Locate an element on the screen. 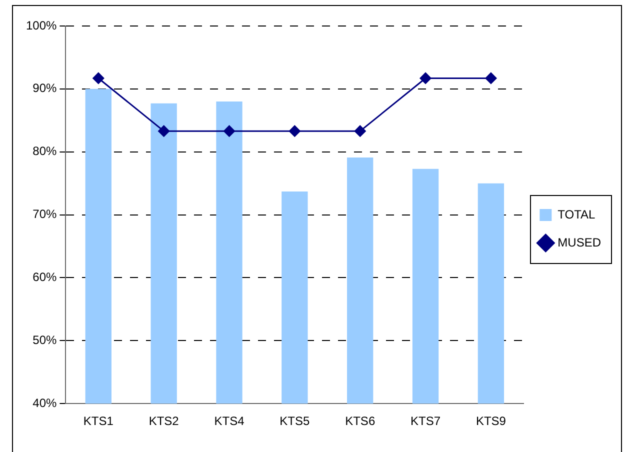 This screenshot has width=624, height=452. y-tick-label: 100% is located at coordinates (42, 25).